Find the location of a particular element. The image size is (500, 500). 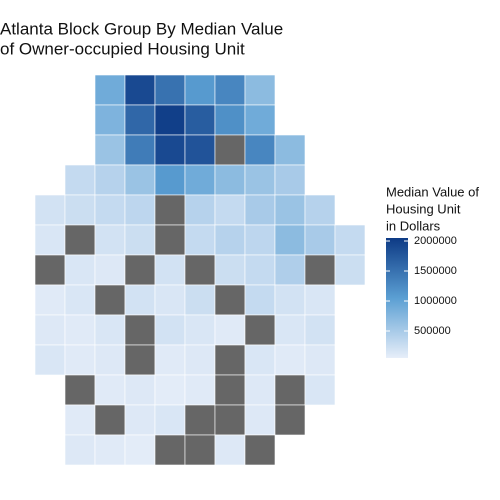

legend-title: Median Value of is located at coordinates (432, 191).